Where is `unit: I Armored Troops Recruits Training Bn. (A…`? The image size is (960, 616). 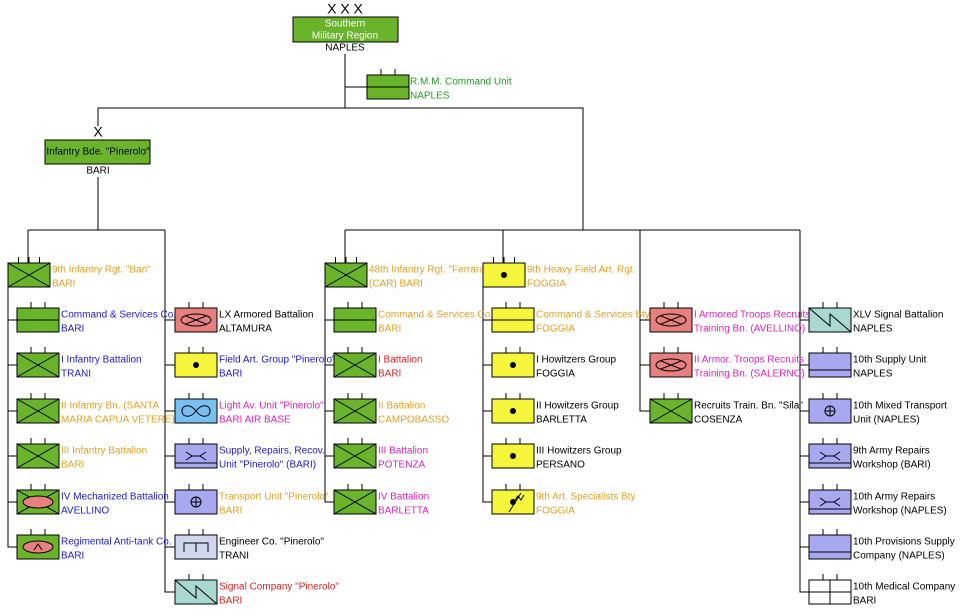 unit: I Armored Troops Recruits Training Bn. (A… is located at coordinates (729, 318).